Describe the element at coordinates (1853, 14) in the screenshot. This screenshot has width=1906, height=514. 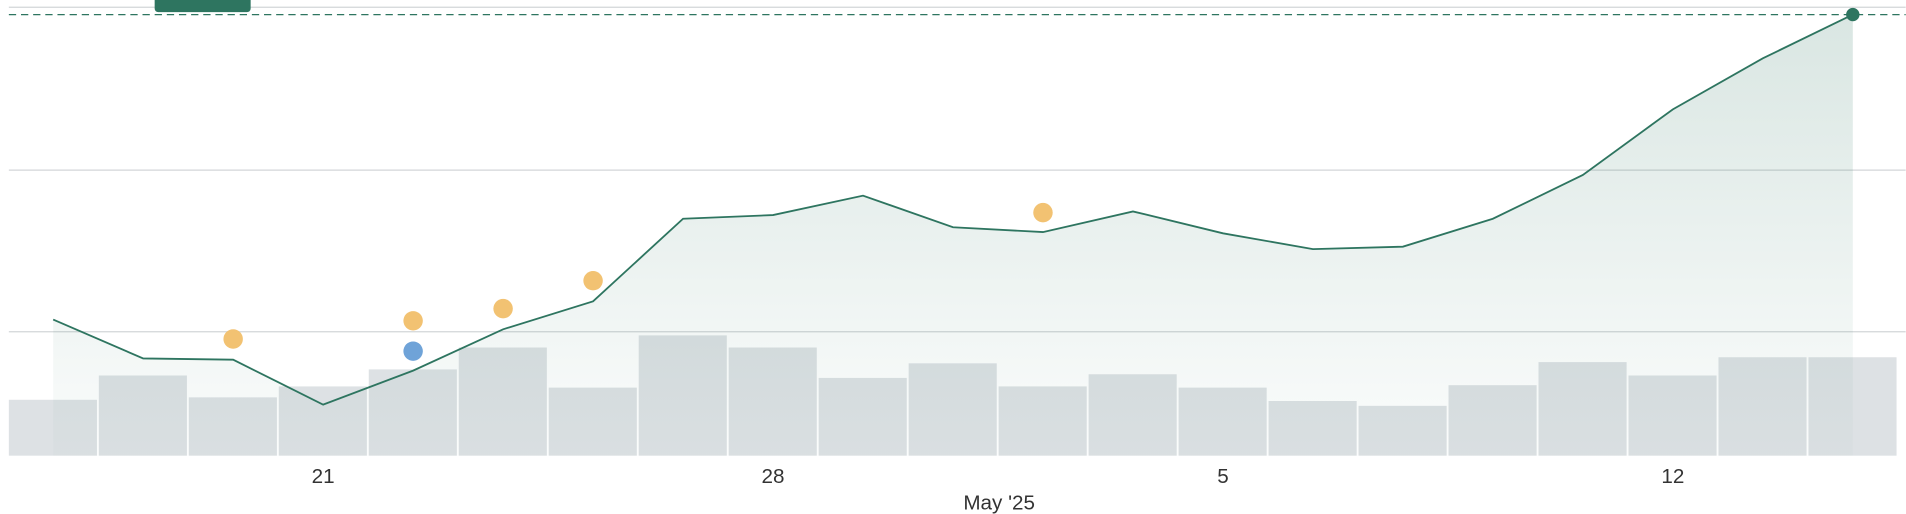
I see `last-price-dot` at that location.